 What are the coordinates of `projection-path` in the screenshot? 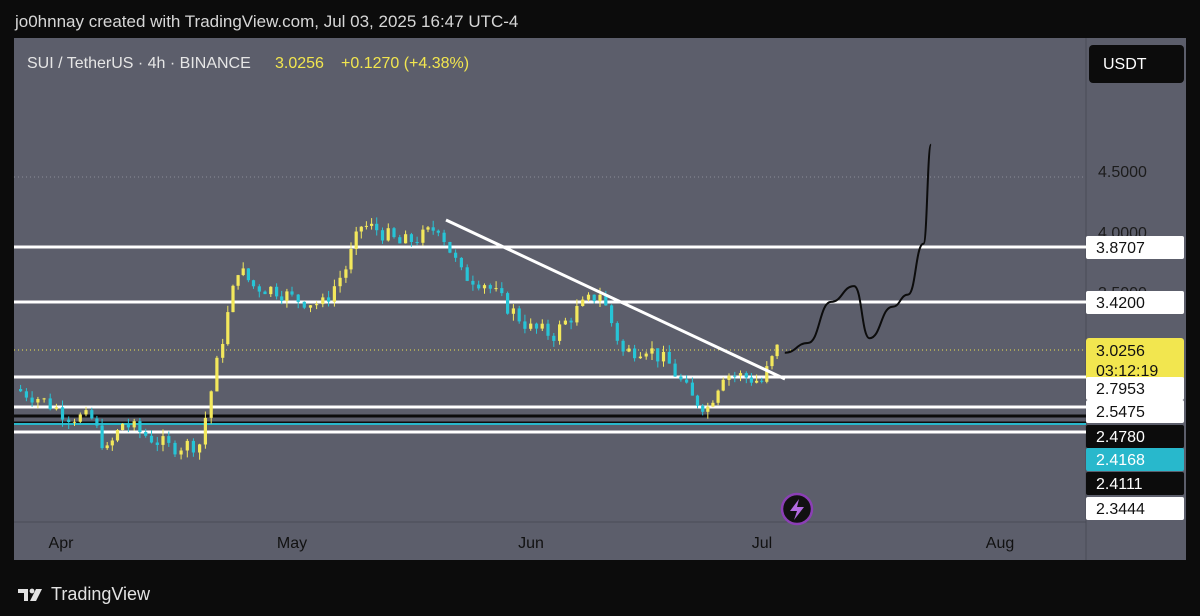 It's located at (858, 248).